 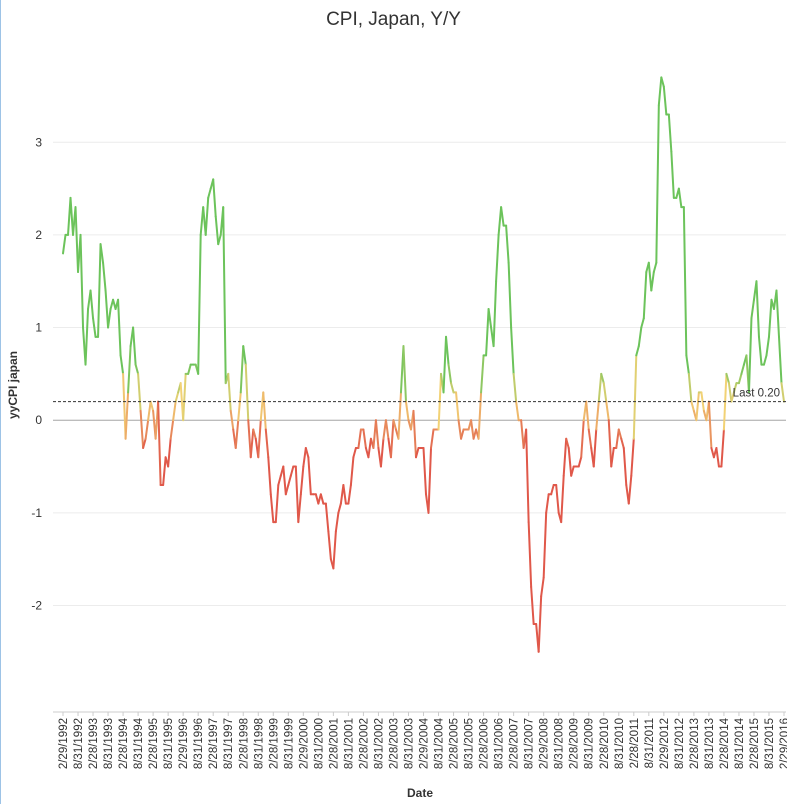 I want to click on y-tick-label: 3, so click(x=38, y=142).